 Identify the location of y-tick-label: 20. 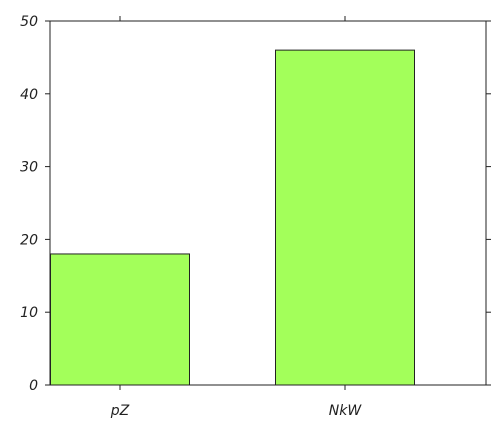
(29, 240).